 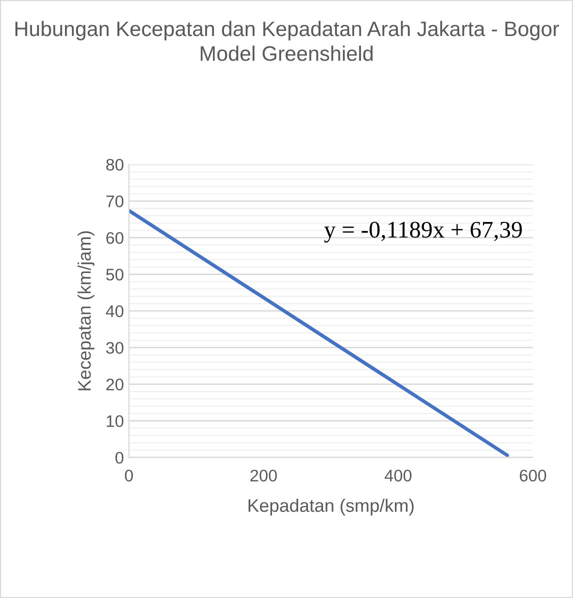 I want to click on x-tick-label: 400, so click(x=398, y=476).